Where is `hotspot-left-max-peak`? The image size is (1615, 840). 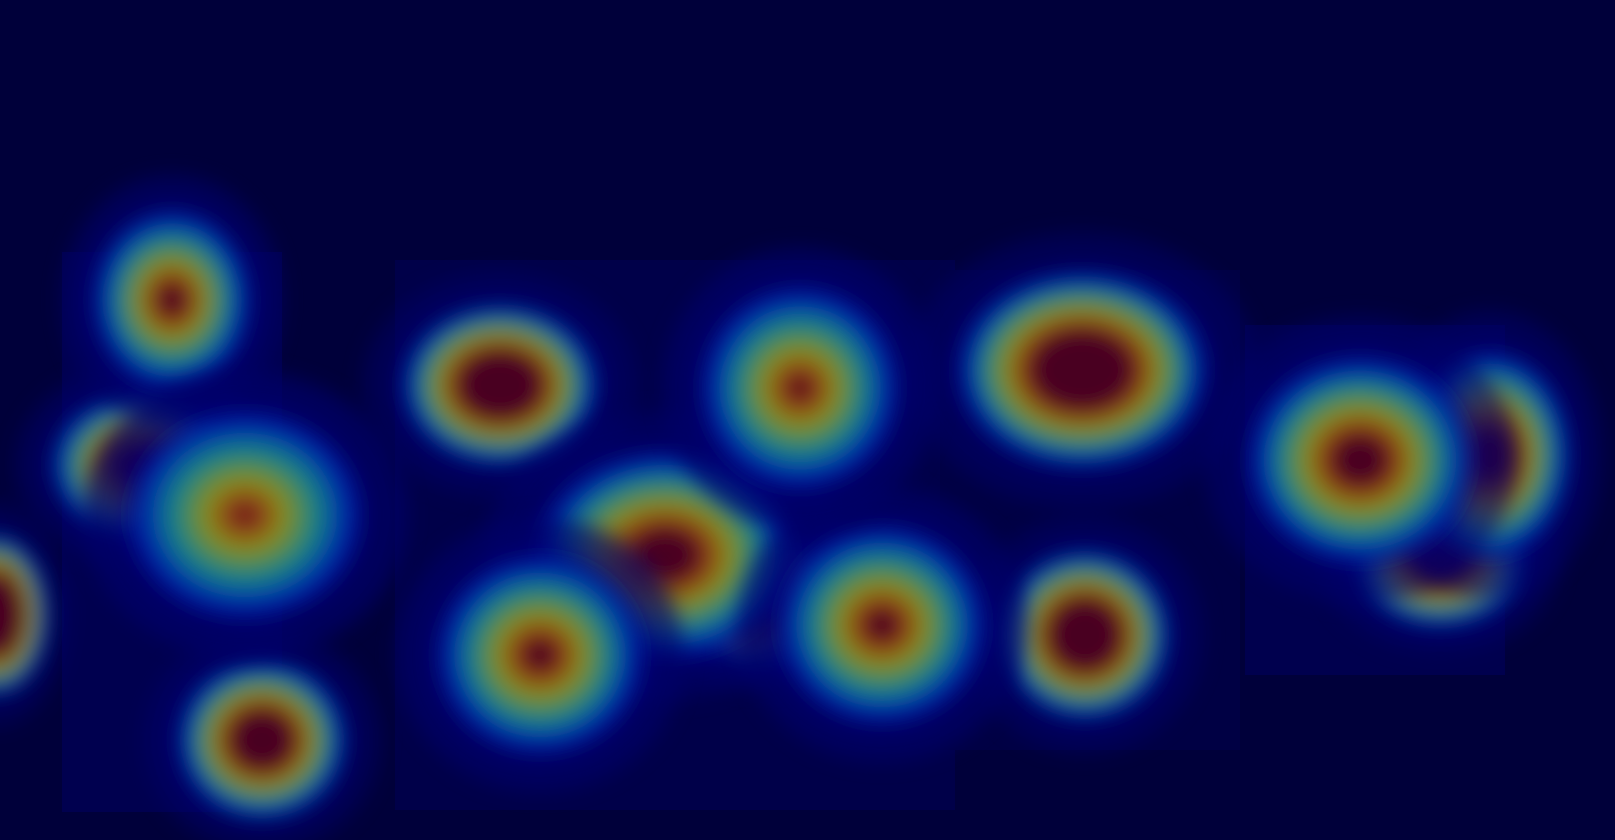
hotspot-left-max-peak is located at coordinates (245, 515).